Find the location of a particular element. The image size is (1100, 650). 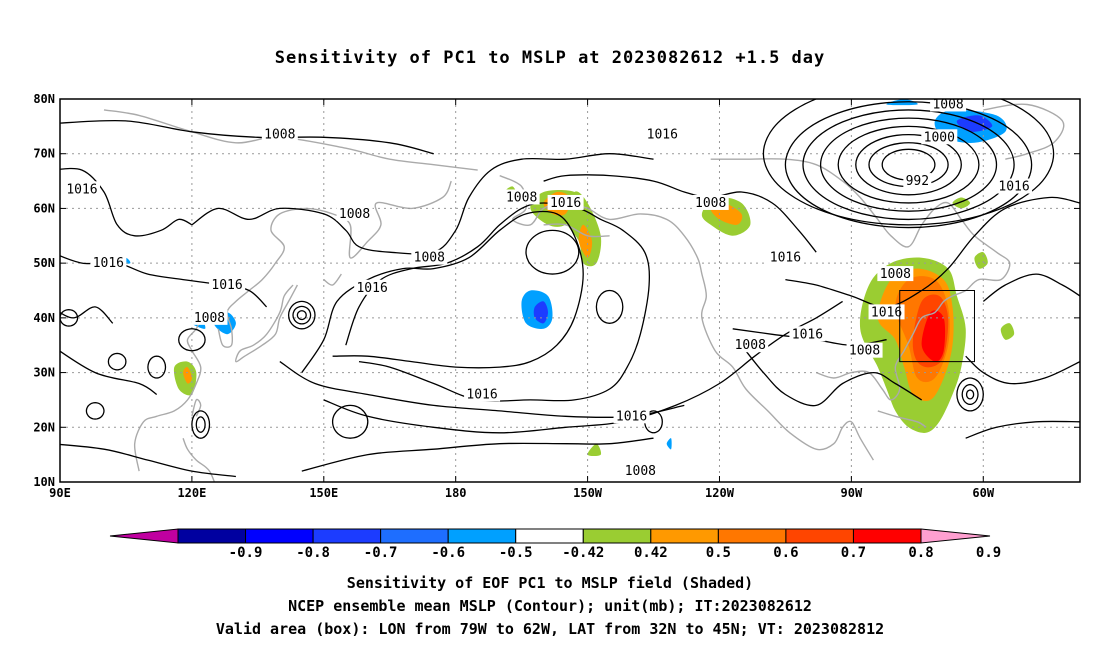

lat-tick-label: 70N is located at coordinates (44, 154).